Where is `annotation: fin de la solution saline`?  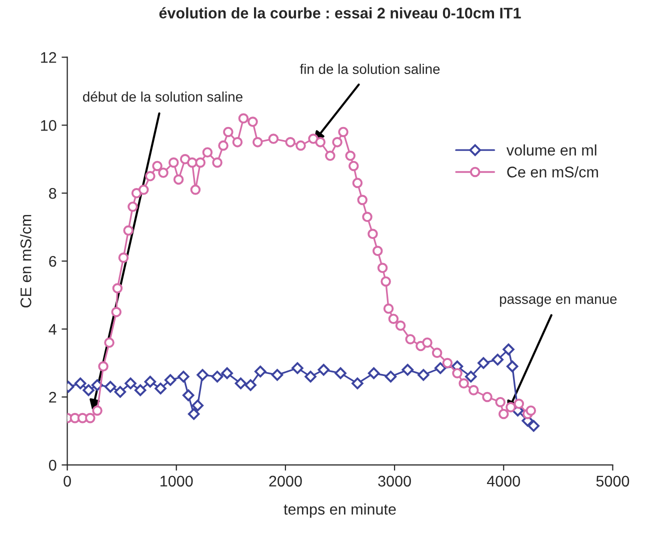 annotation: fin de la solution saline is located at coordinates (370, 69).